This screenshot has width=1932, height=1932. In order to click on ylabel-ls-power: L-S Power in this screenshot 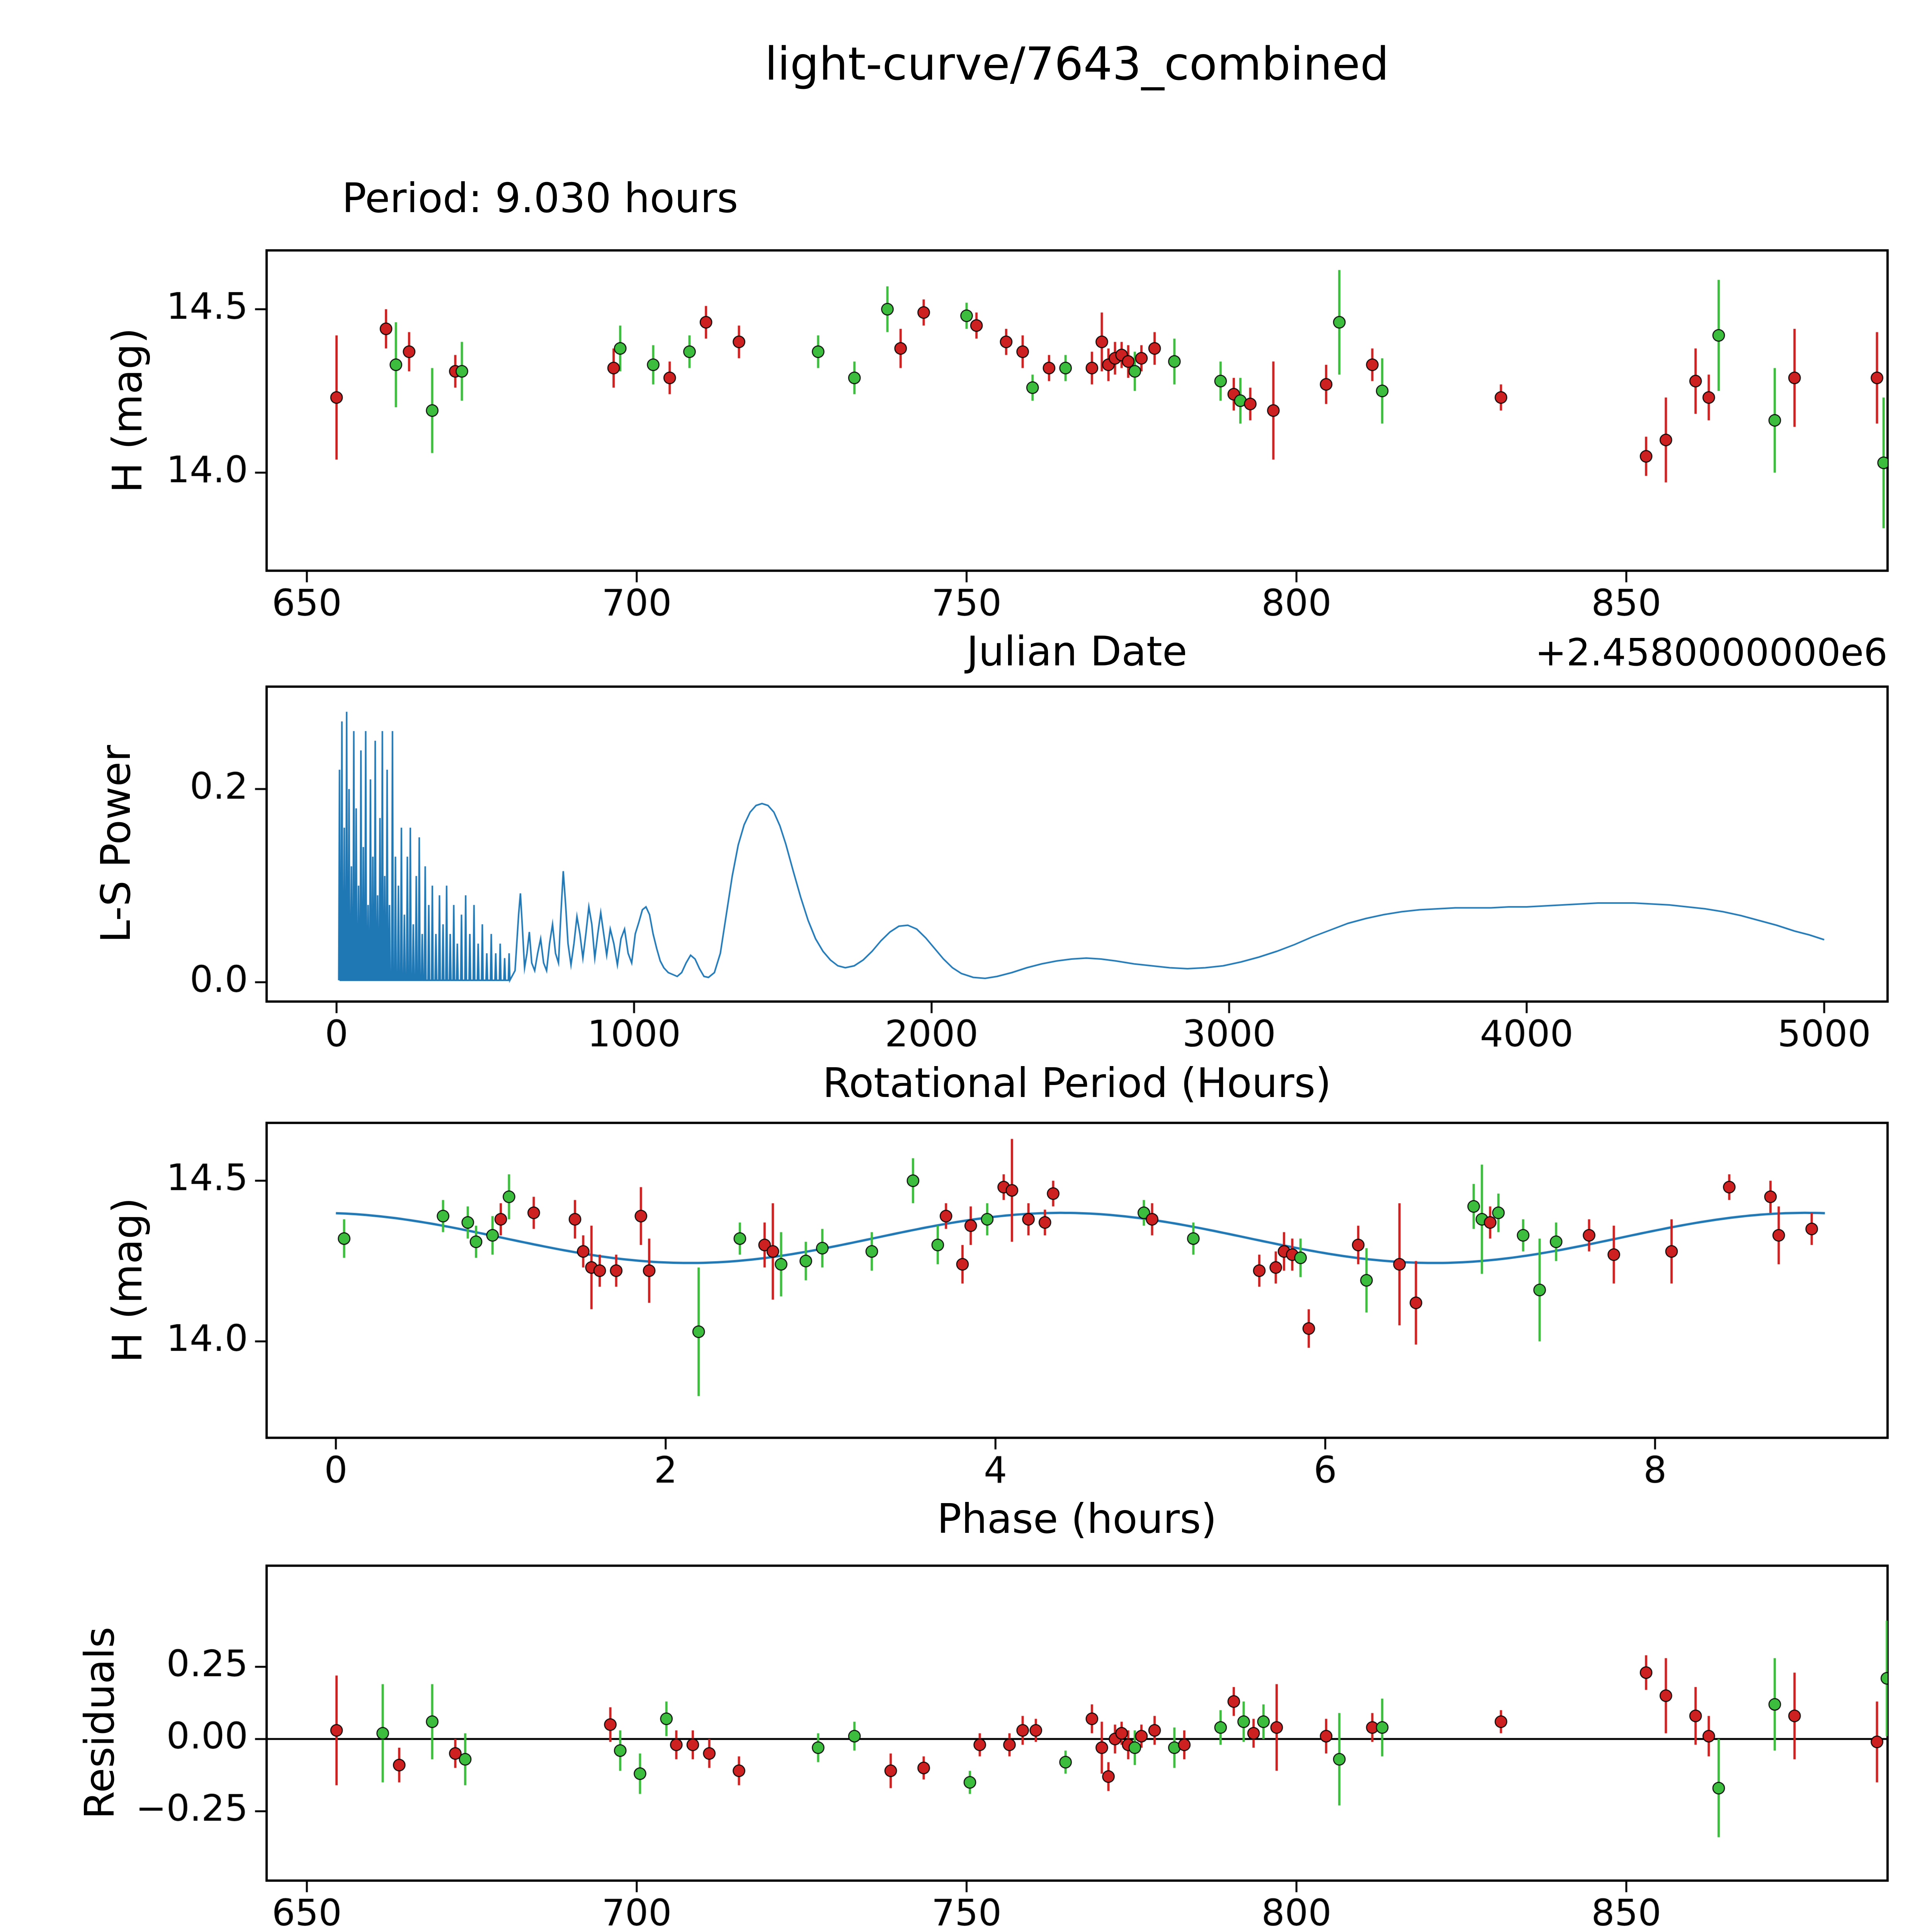, I will do `click(116, 844)`.